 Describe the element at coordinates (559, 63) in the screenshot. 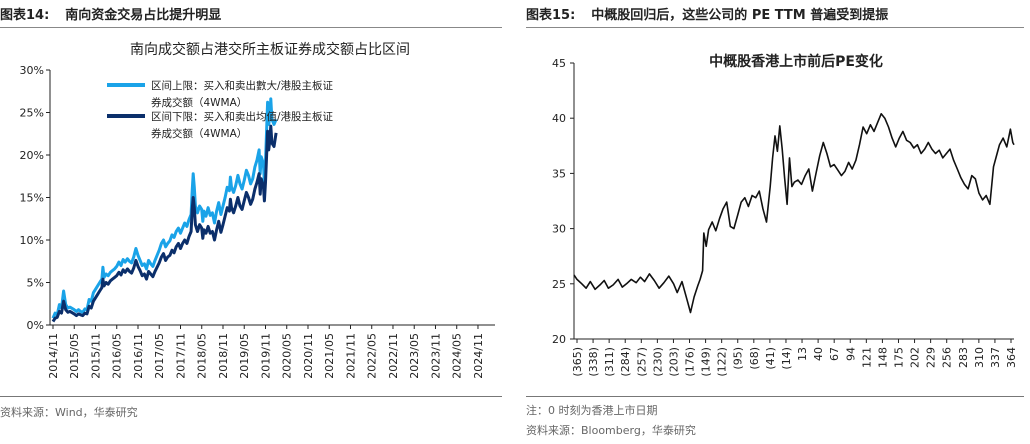

I see `right-y-tick-label: 45` at that location.